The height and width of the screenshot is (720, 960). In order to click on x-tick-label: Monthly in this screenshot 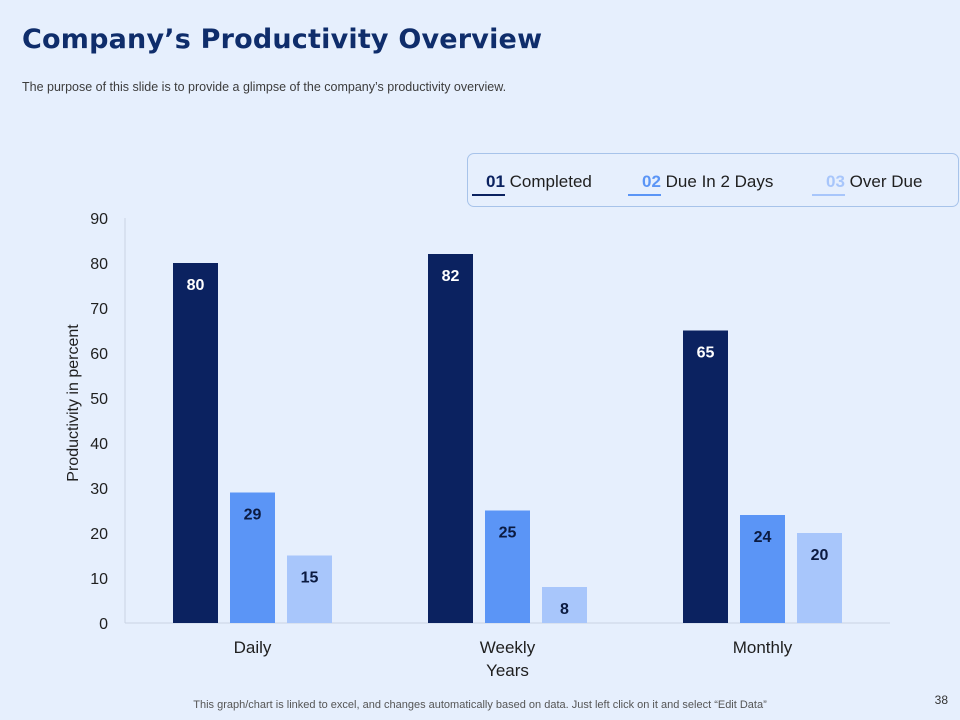, I will do `click(763, 647)`.